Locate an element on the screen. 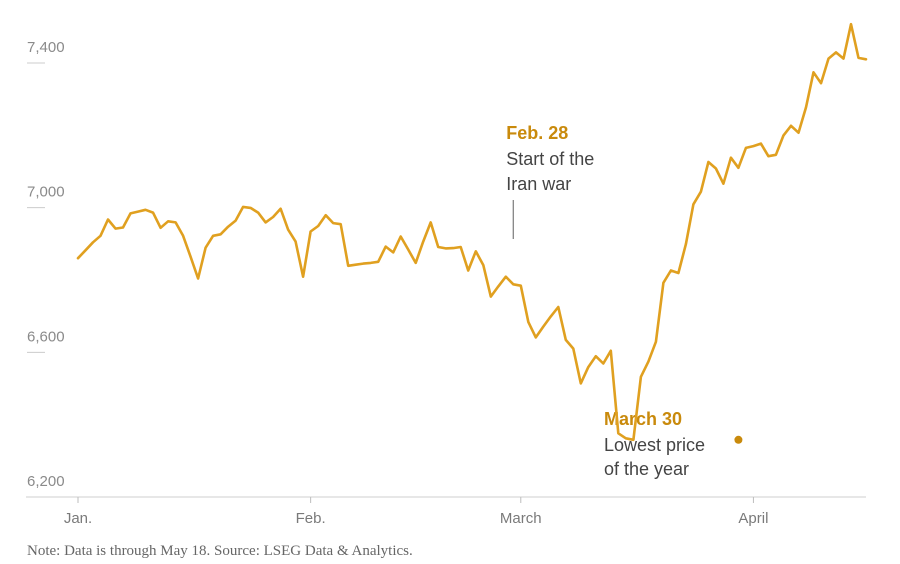 The width and height of the screenshot is (900, 564). annotation-text: of the year is located at coordinates (646, 469).